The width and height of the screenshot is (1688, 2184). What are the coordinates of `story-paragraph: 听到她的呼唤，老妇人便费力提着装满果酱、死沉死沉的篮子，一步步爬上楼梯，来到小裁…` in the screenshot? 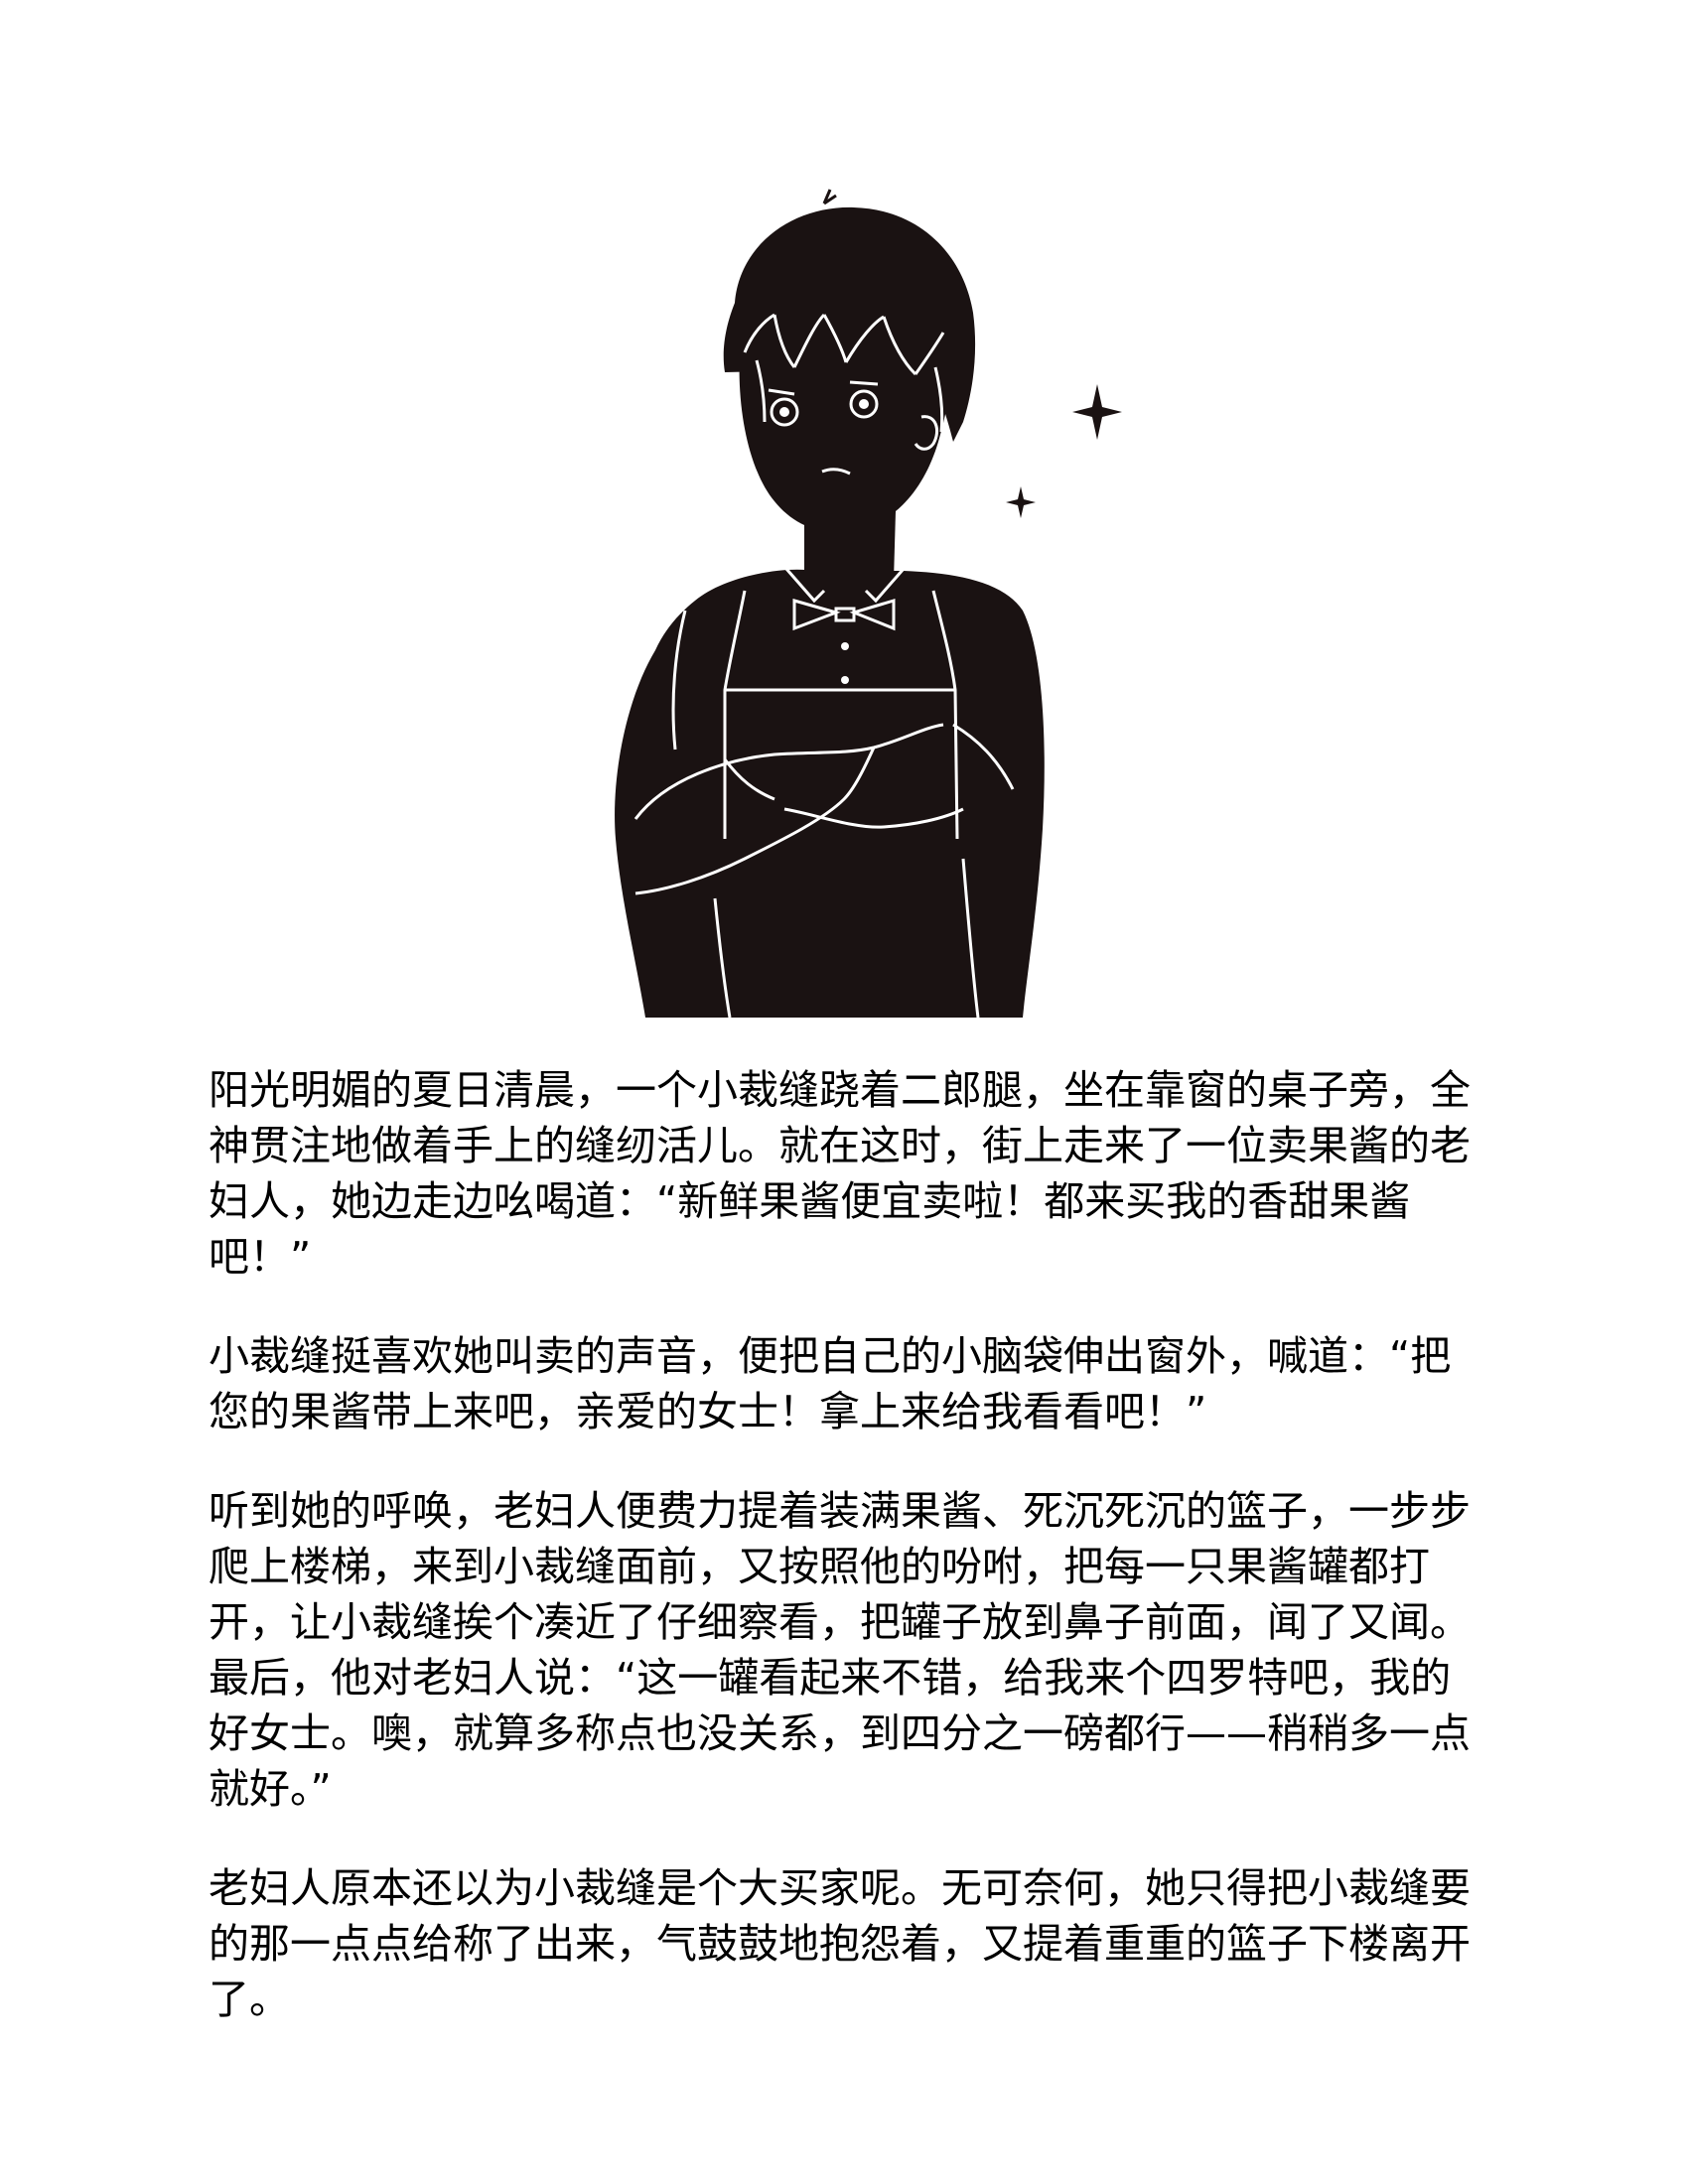 It's located at (849, 1650).